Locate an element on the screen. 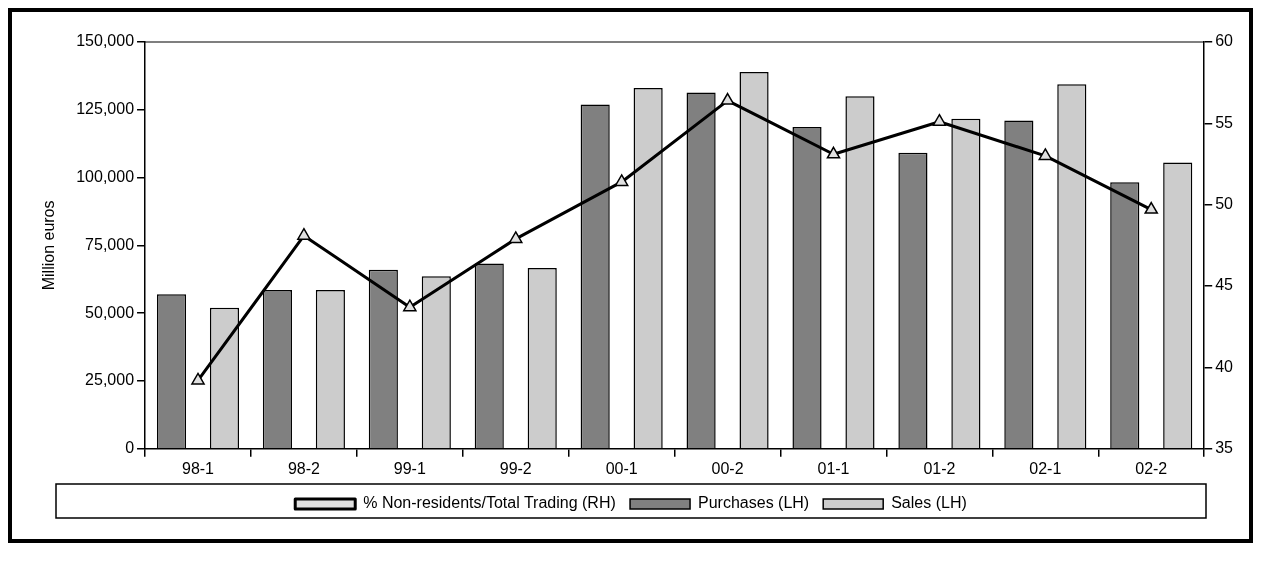 The height and width of the screenshot is (561, 1271). y2-tick-label: 35 is located at coordinates (1224, 448).